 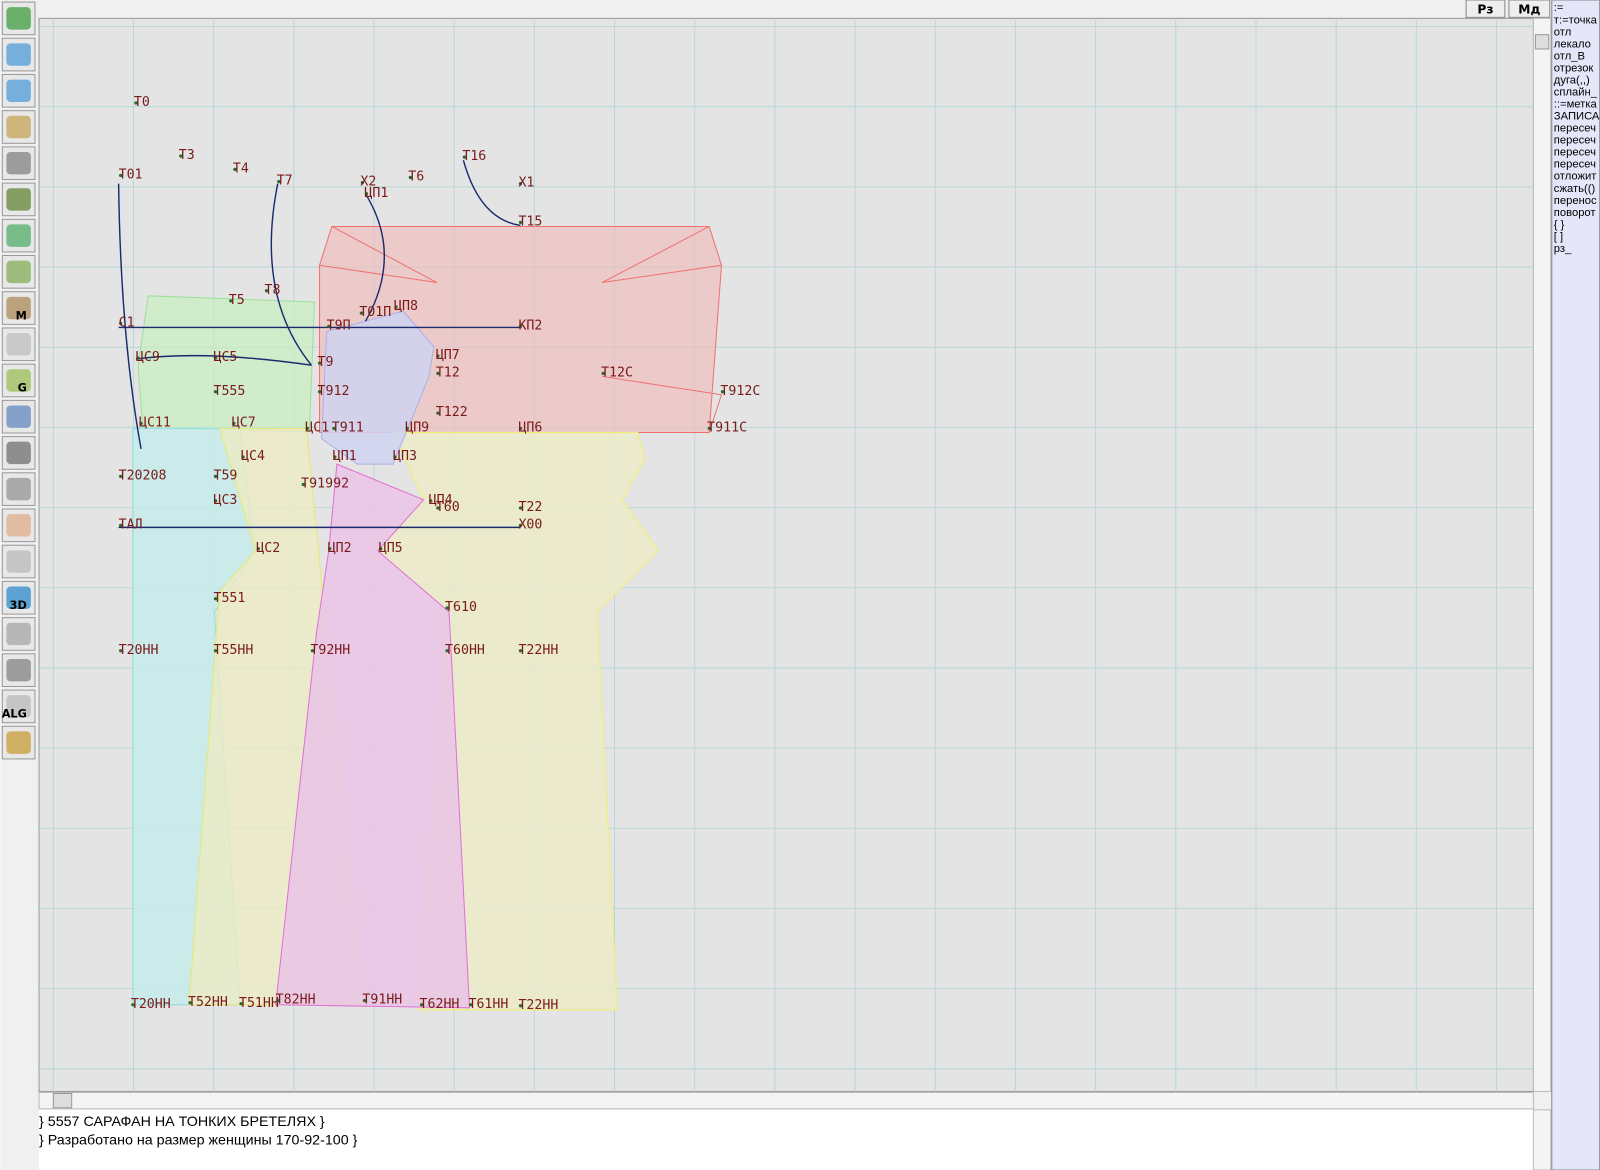 I want to click on command-item: { }, so click(x=1559, y=225).